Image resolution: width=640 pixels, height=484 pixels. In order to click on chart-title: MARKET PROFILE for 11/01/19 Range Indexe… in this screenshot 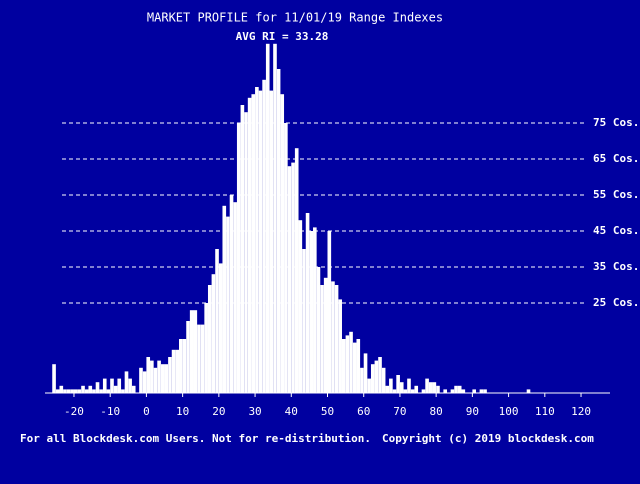, I will do `click(295, 18)`.